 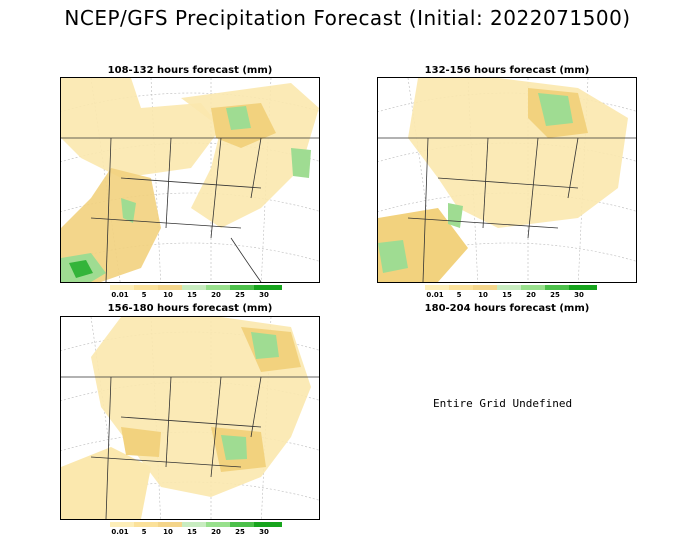 What do you see at coordinates (507, 308) in the screenshot?
I see `panel-title-4: 180-204 hours forecast (mm)` at bounding box center [507, 308].